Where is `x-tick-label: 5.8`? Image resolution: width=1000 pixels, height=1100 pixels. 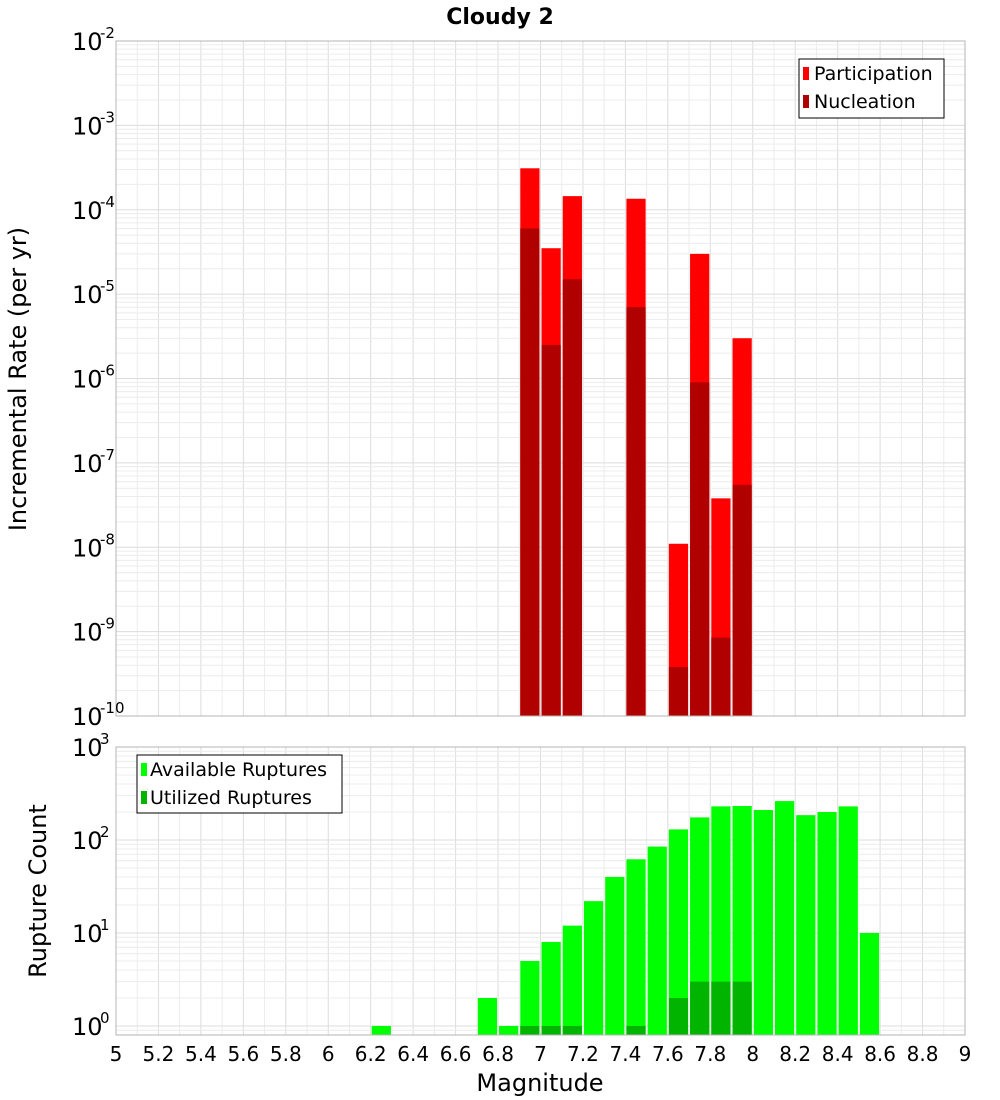
x-tick-label: 5.8 is located at coordinates (286, 1054).